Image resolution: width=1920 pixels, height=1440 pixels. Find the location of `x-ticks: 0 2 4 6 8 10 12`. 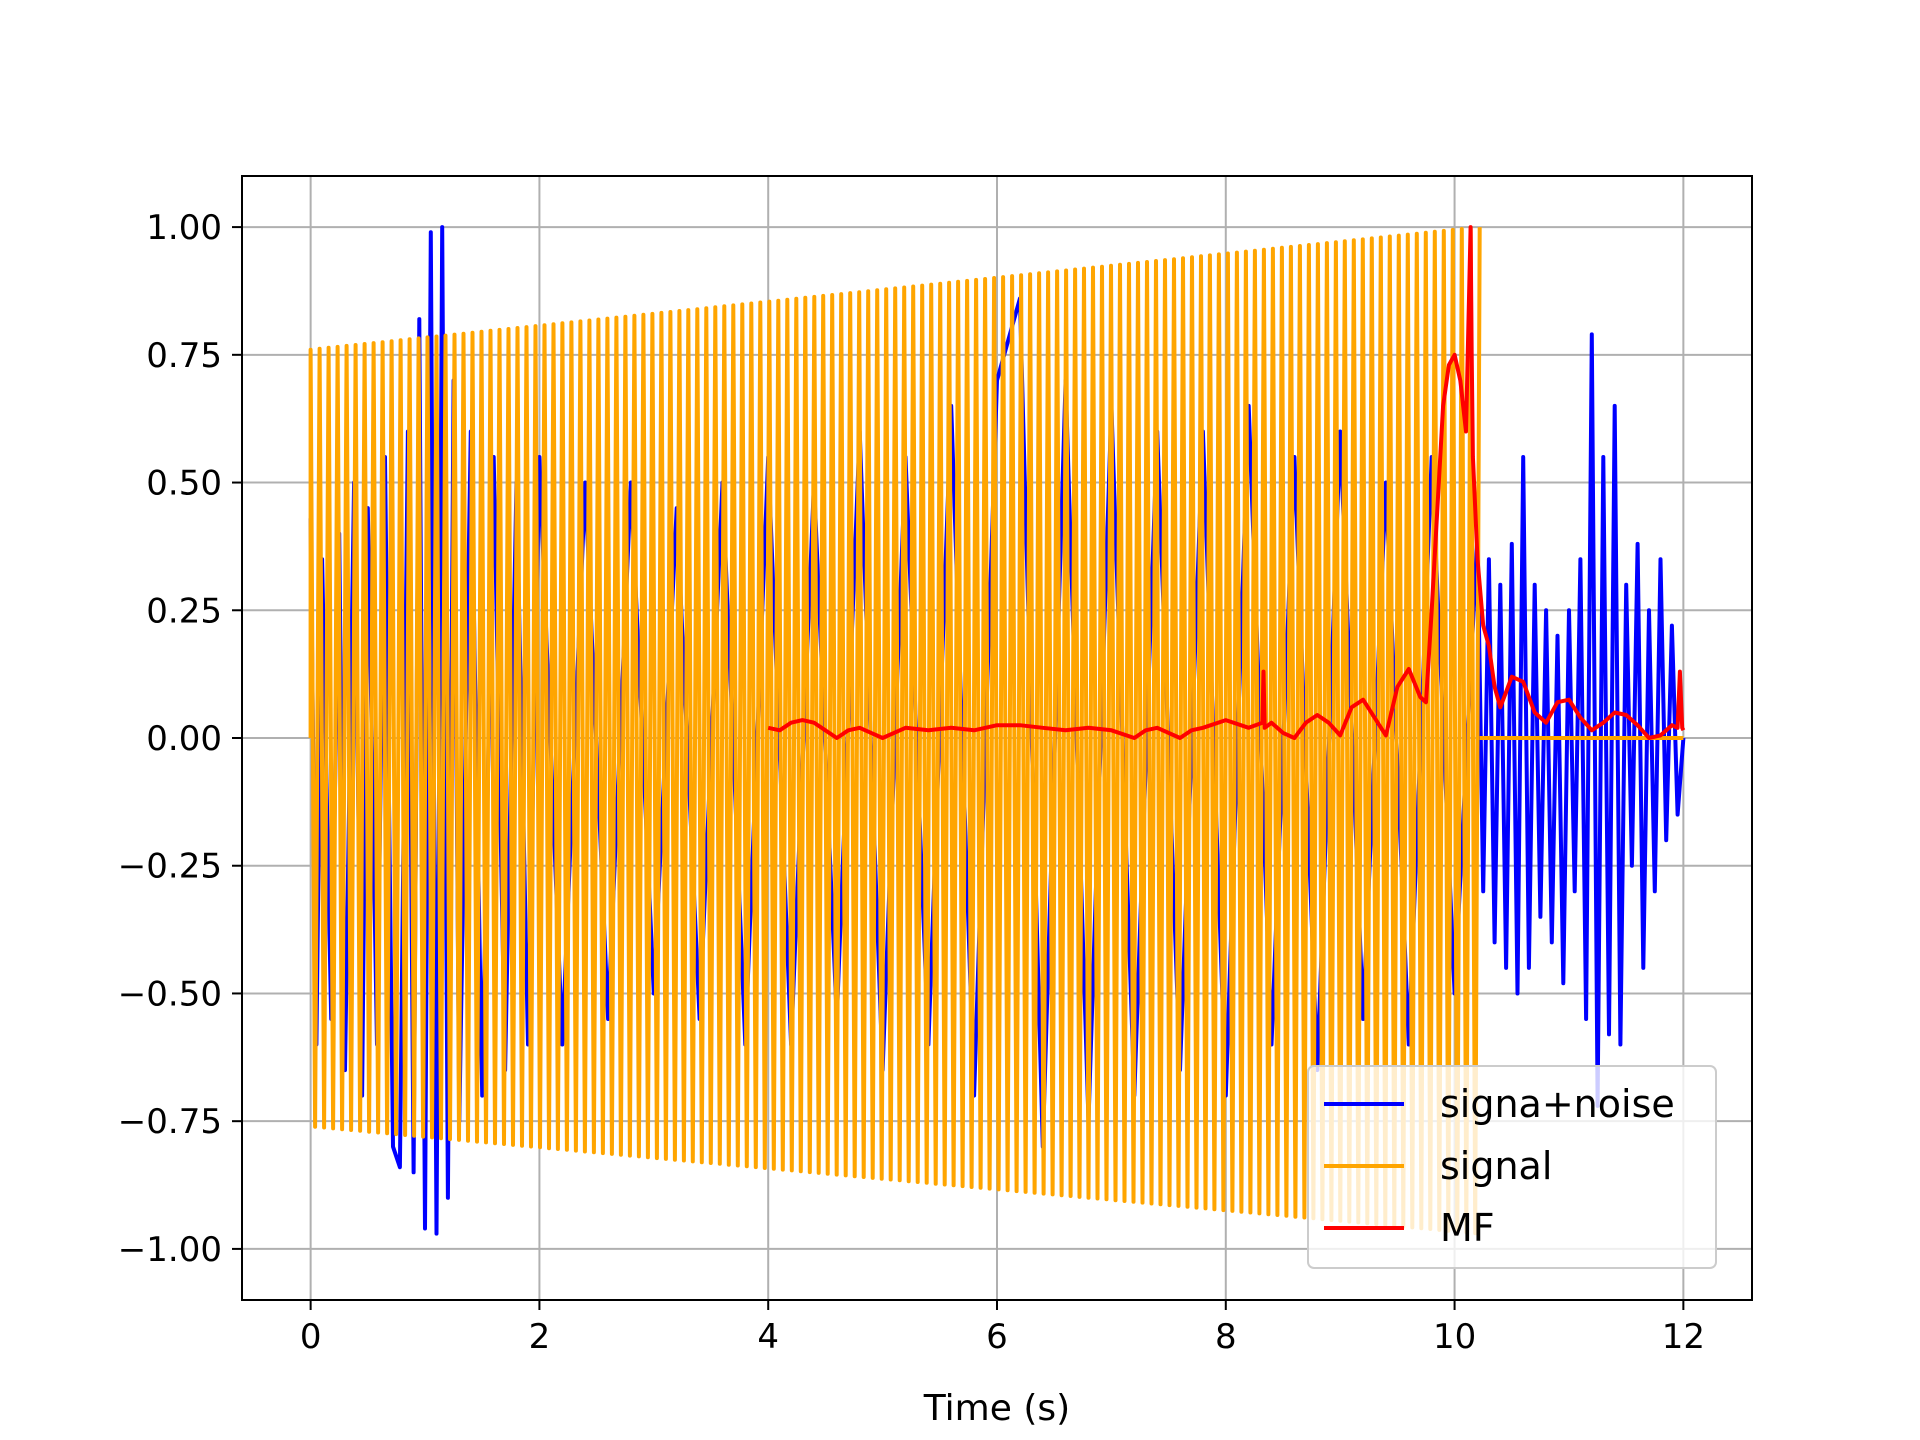

x-ticks: 0 2 4 6 8 10 12 is located at coordinates (1002, 1328).